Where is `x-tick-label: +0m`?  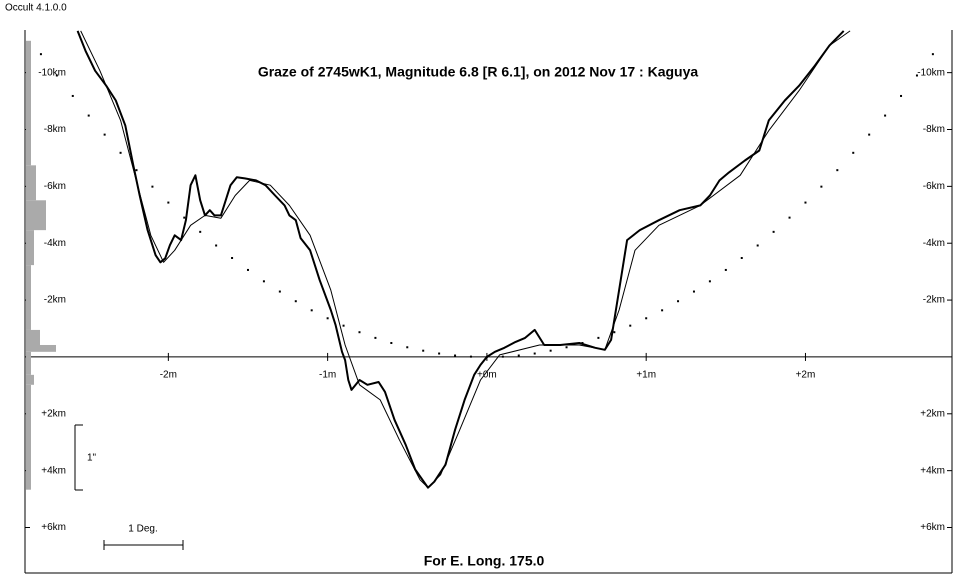
x-tick-label: +0m is located at coordinates (487, 375).